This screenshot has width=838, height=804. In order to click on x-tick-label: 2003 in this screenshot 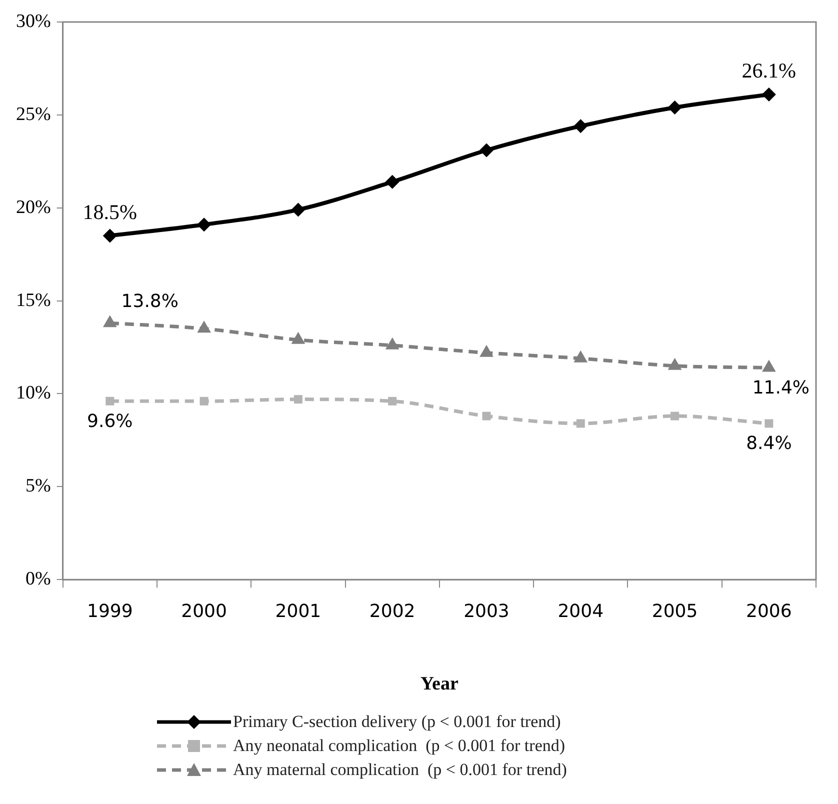, I will do `click(487, 611)`.